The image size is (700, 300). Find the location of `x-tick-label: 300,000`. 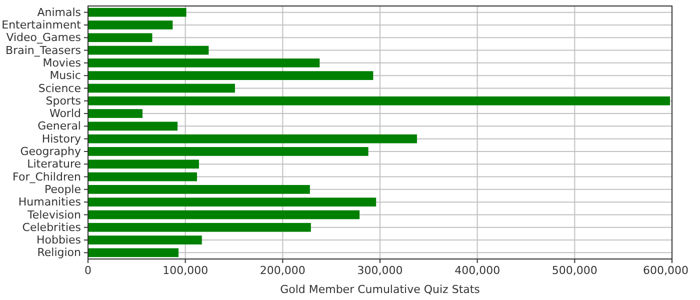

x-tick-label: 300,000 is located at coordinates (380, 270).